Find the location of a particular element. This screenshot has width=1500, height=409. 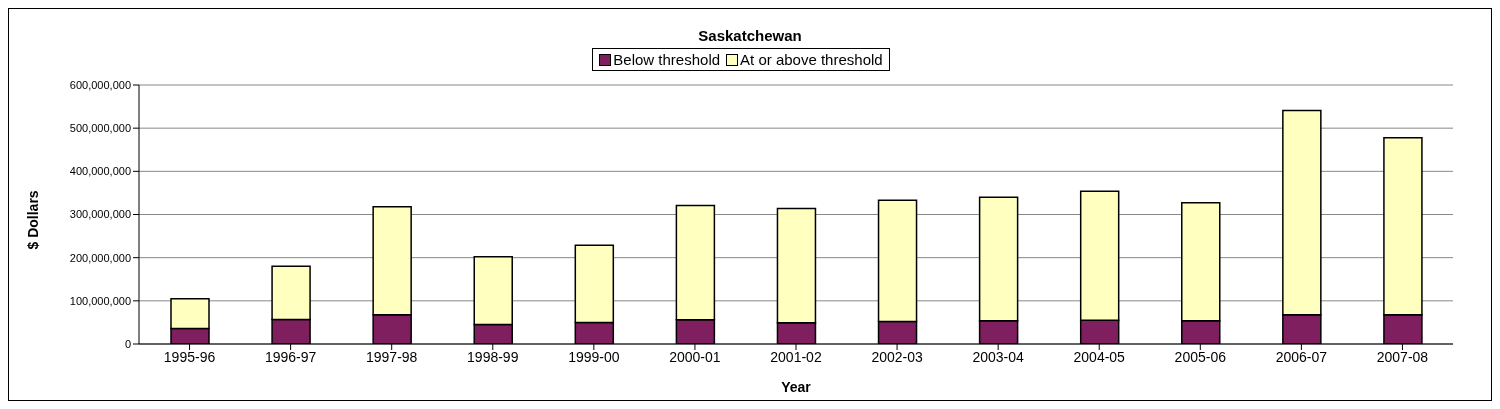

legend-label: At or above threshold is located at coordinates (811, 59).